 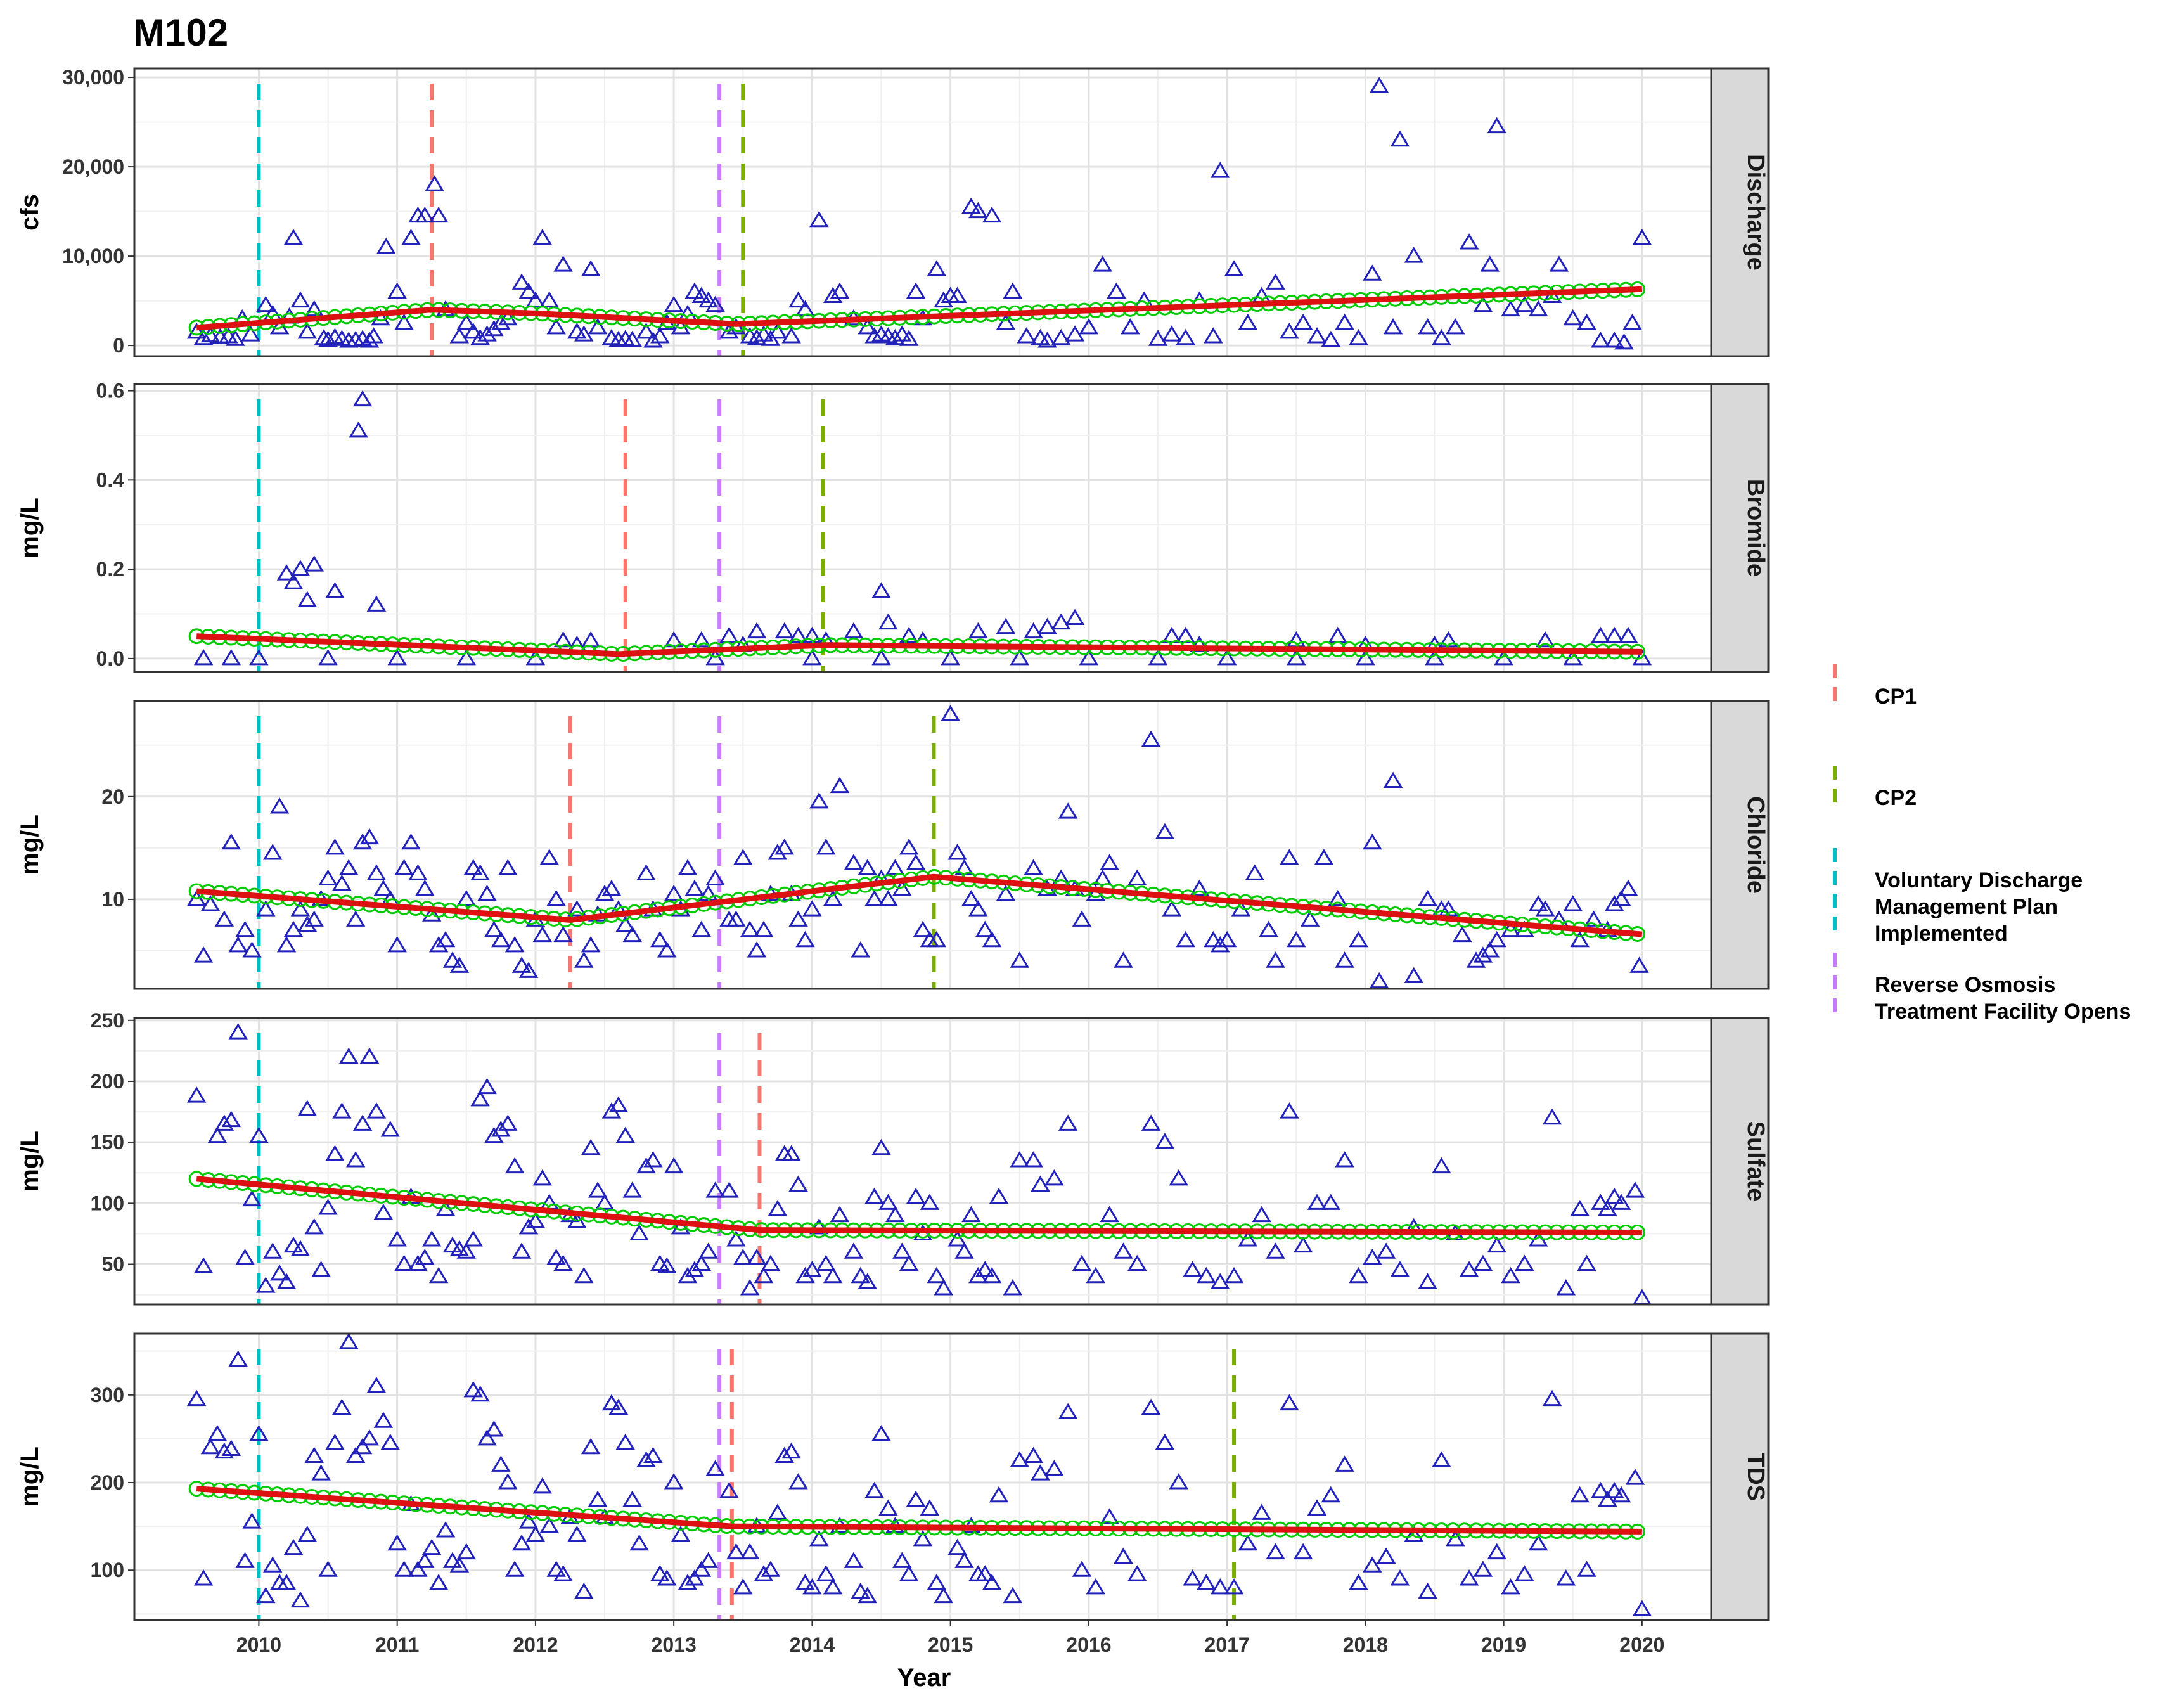 What do you see at coordinates (93, 166) in the screenshot?
I see `y-tick-label: 20,000` at bounding box center [93, 166].